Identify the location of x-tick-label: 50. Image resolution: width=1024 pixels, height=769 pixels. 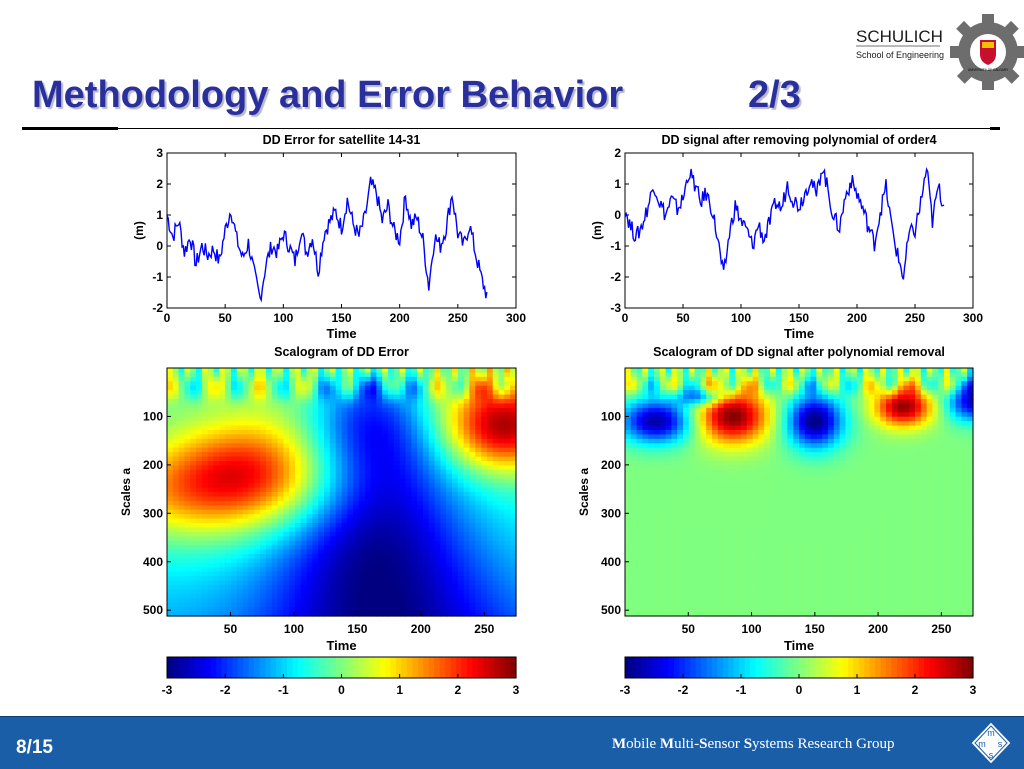
(225, 318).